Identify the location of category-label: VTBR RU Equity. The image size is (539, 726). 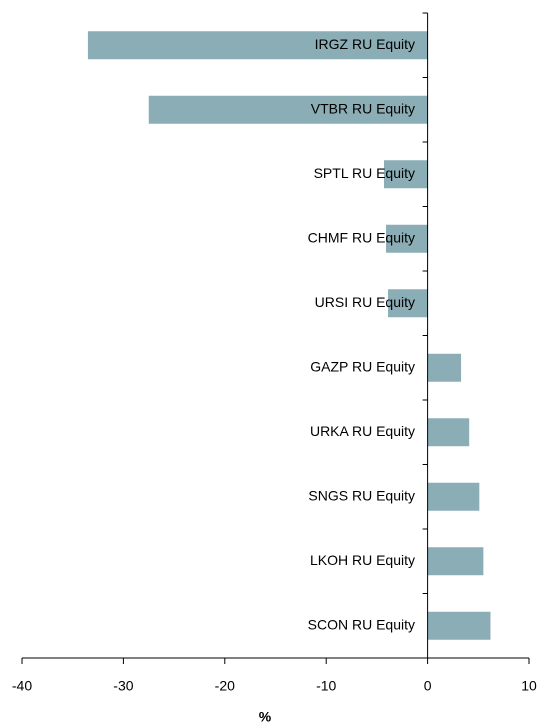
(363, 108).